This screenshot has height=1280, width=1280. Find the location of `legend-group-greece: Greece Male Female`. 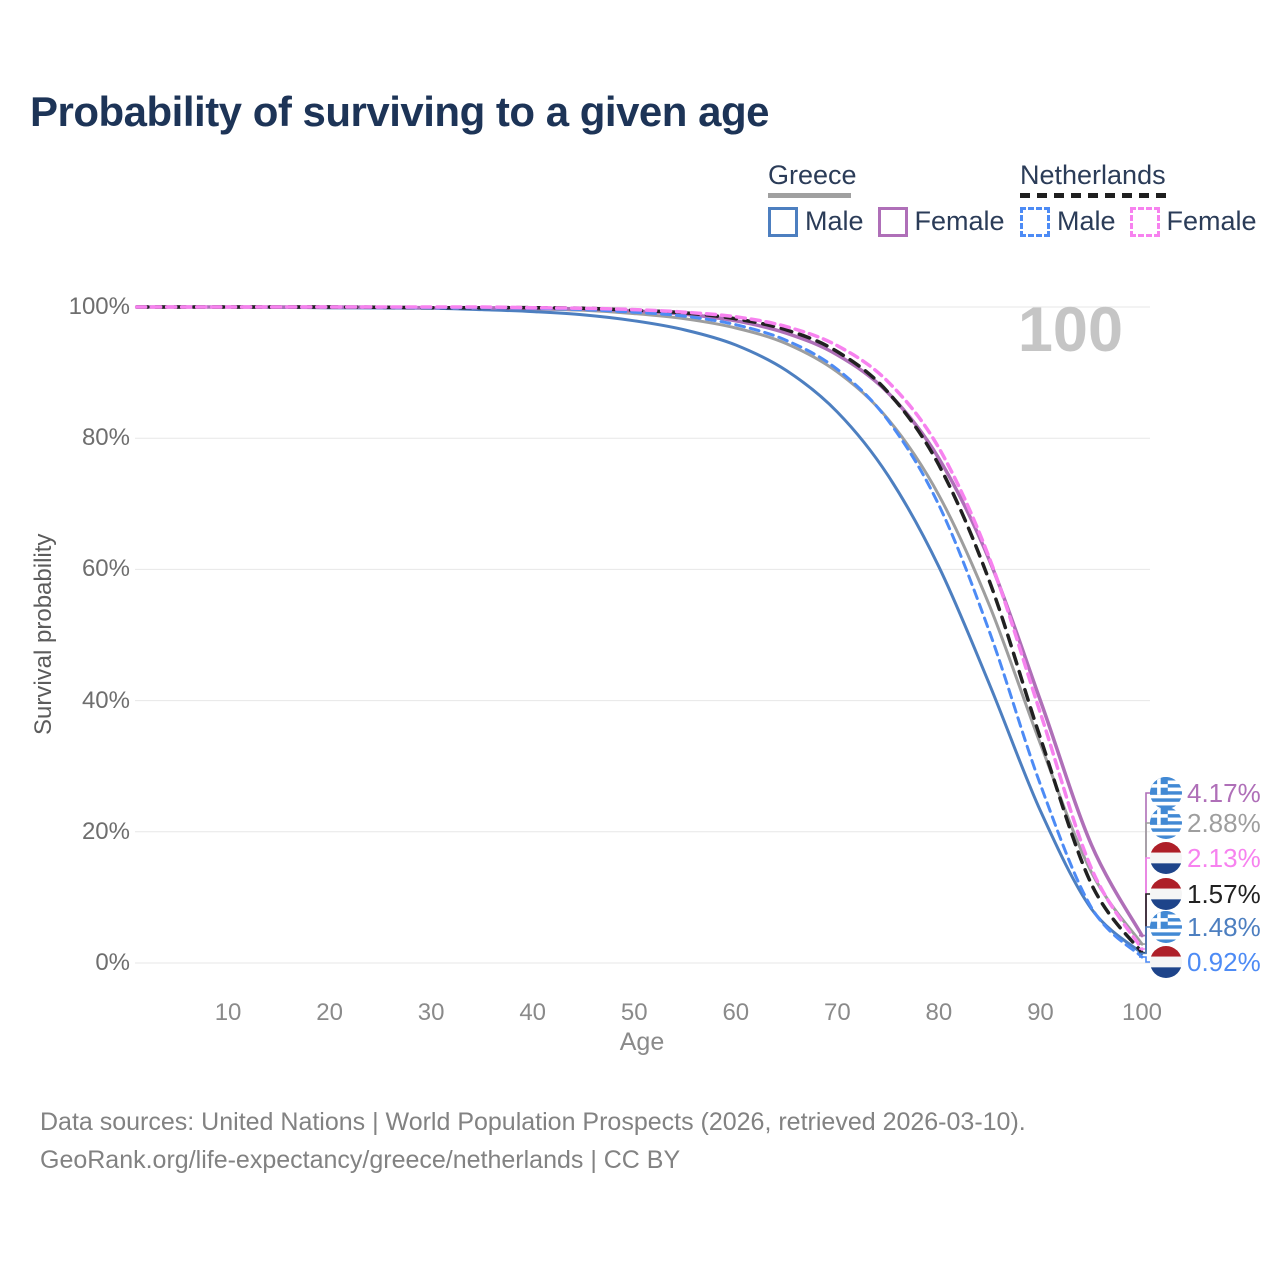

legend-group-greece: Greece Male Female is located at coordinates (886, 198).